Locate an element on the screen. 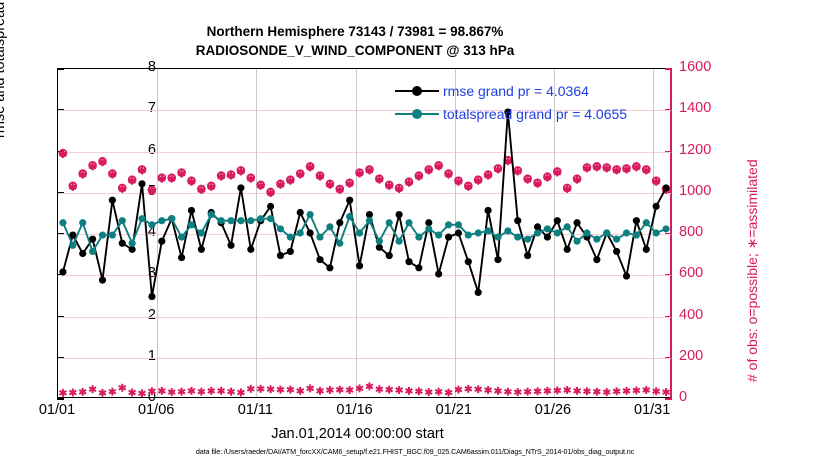  x-axis-label: Jan.01,2014 00:00:00 start is located at coordinates (357, 434).